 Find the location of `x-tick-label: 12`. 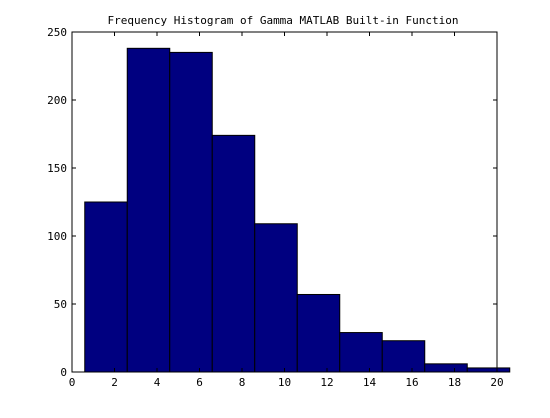

x-tick-label: 12 is located at coordinates (326, 382).